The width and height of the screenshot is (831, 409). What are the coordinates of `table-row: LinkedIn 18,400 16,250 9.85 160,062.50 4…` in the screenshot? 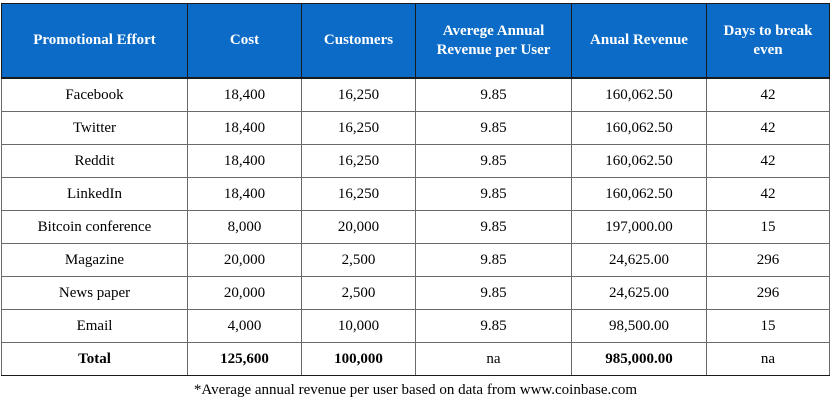 It's located at (415, 194).